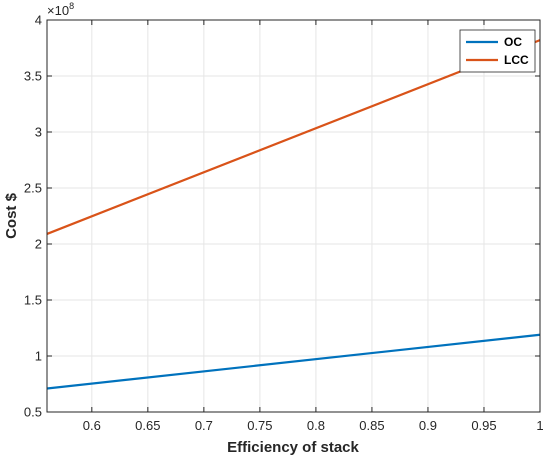 This screenshot has height=459, width=550. What do you see at coordinates (204, 425) in the screenshot?
I see `x-tick-label: 0.7` at bounding box center [204, 425].